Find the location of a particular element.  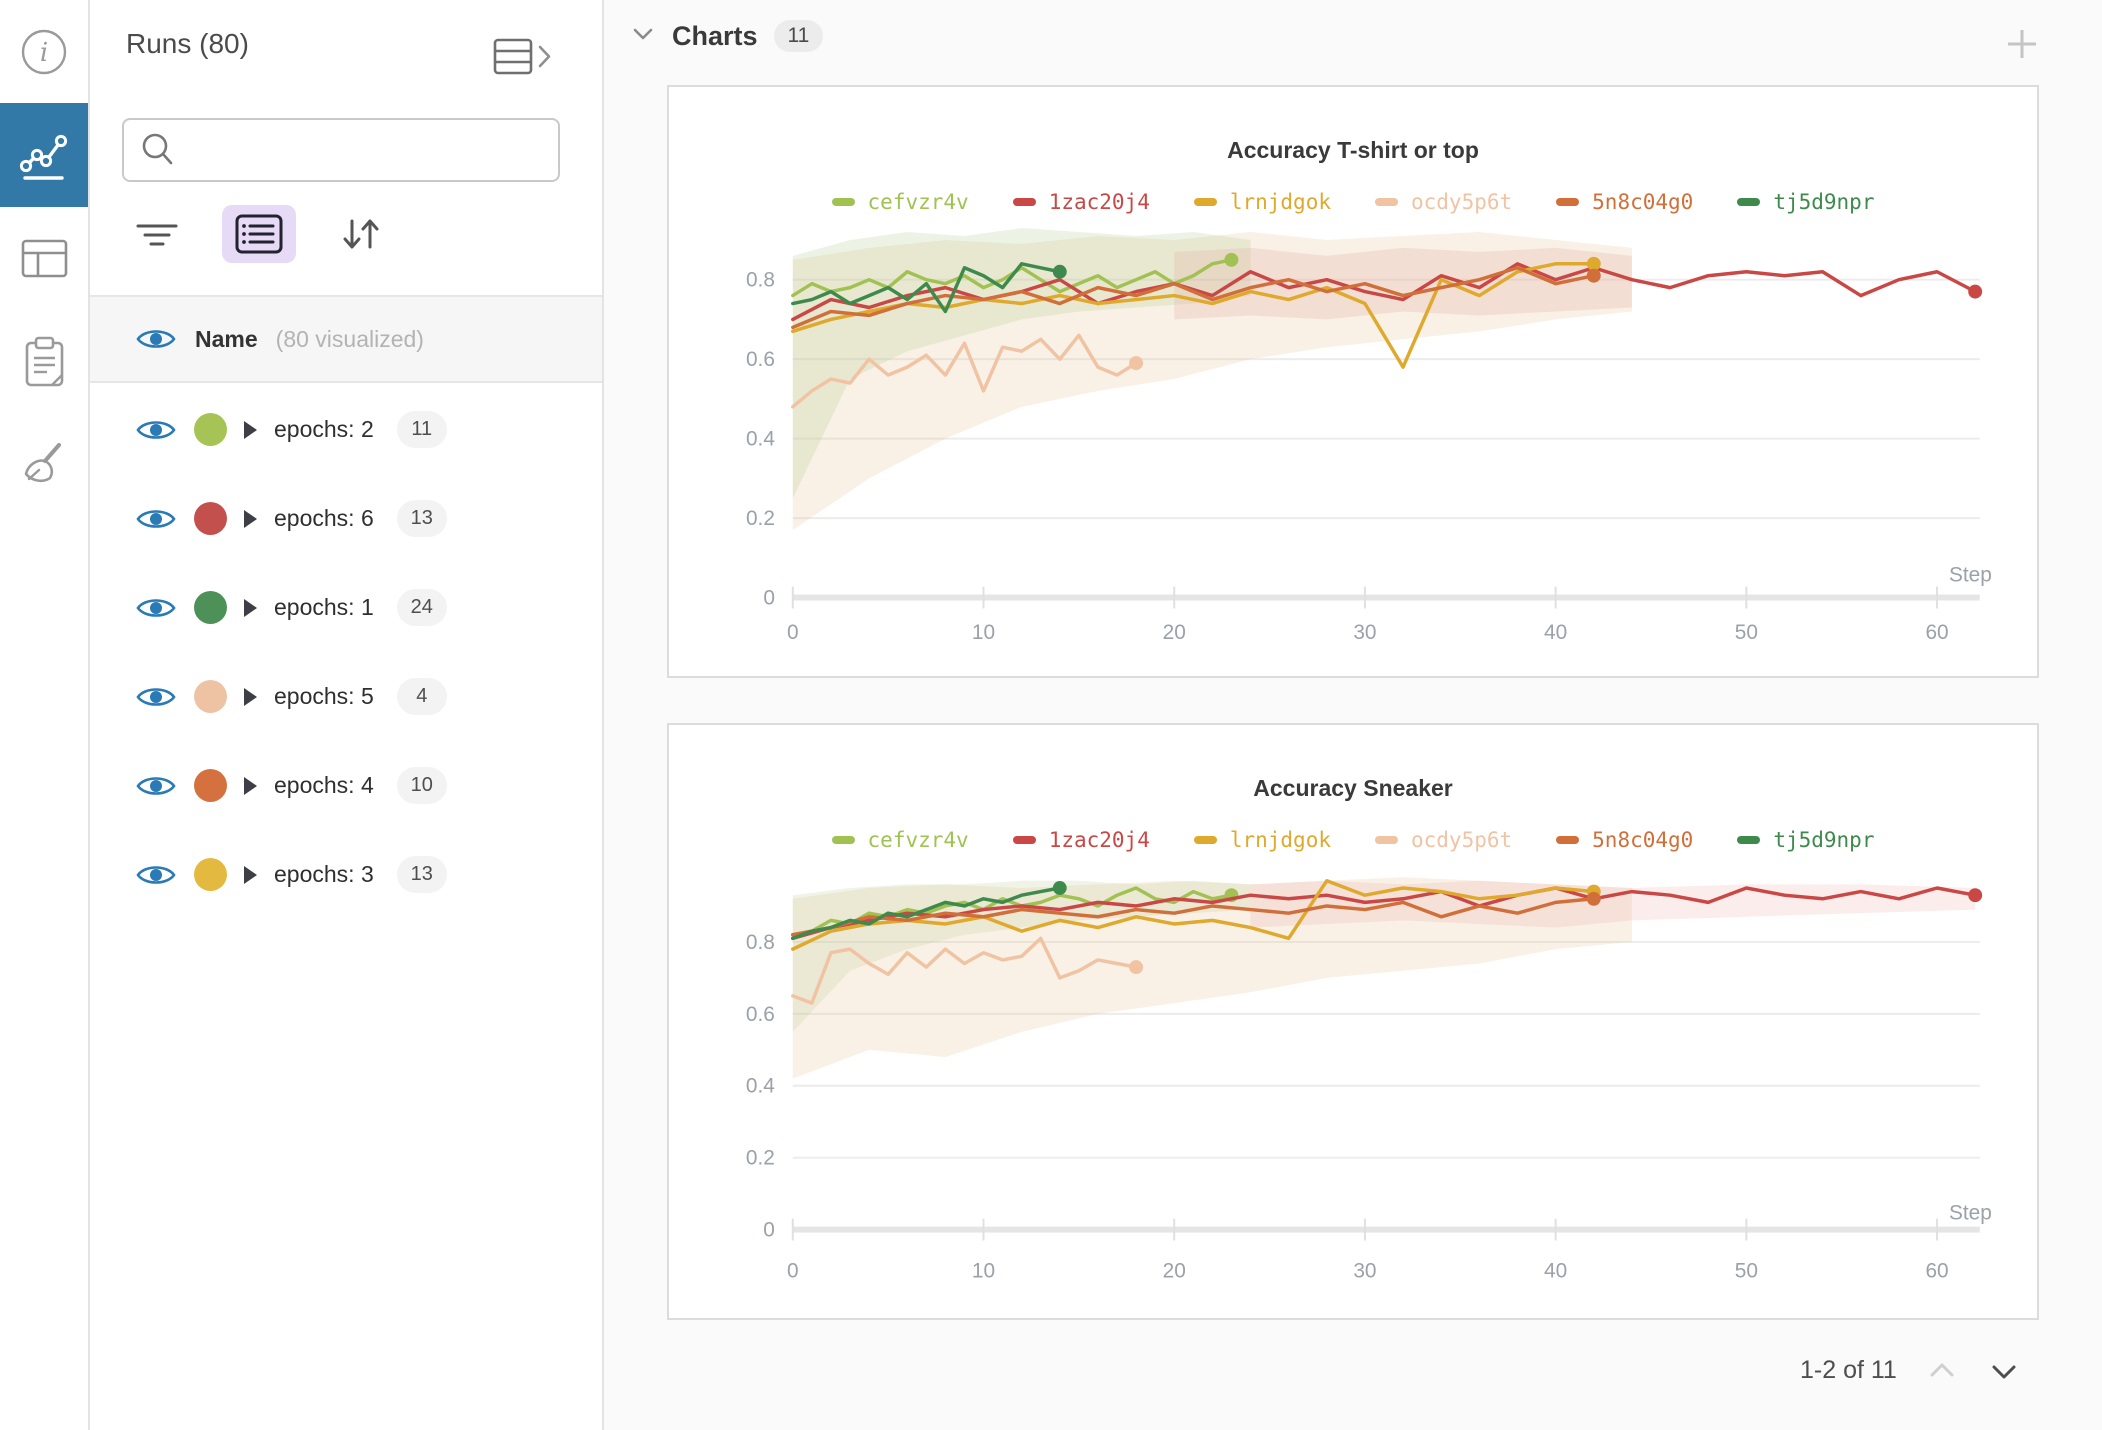

svg-text: 30 is located at coordinates (1364, 632).